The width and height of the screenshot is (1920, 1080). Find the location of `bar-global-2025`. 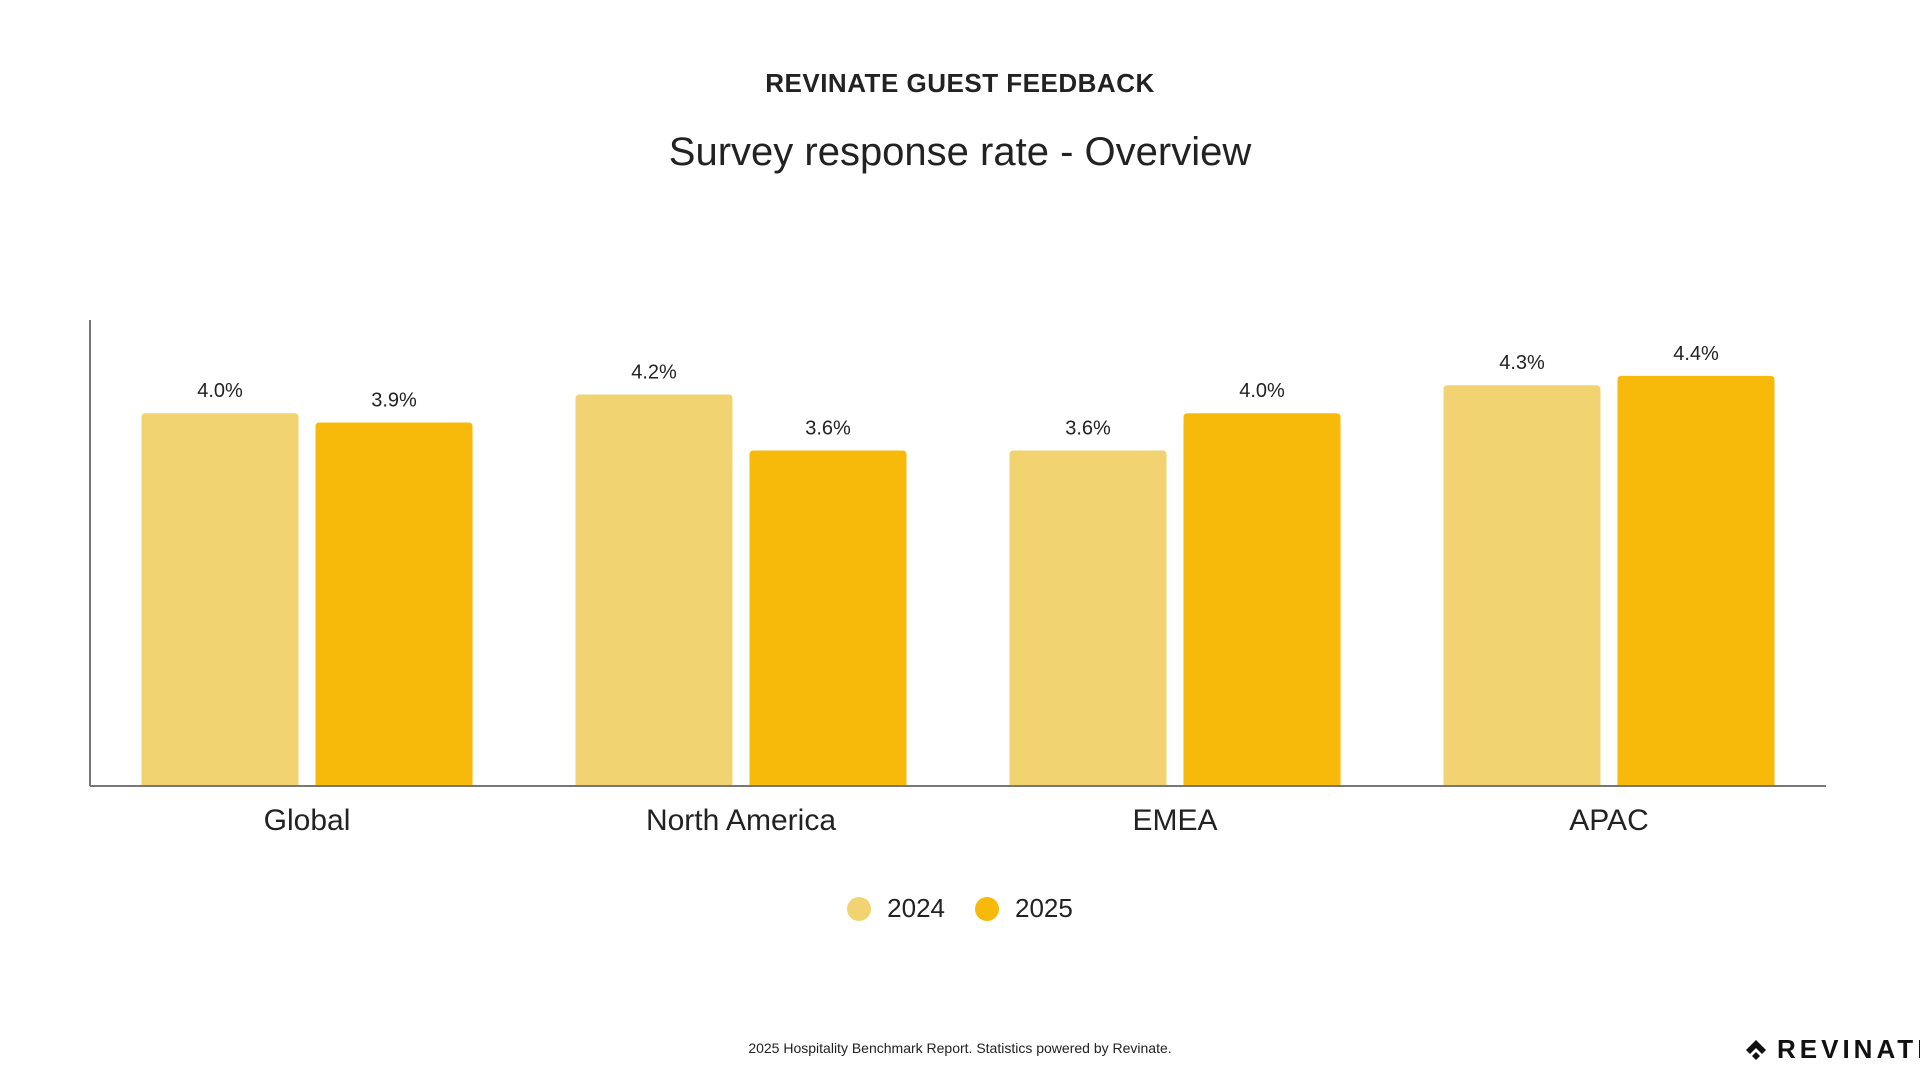

bar-global-2025 is located at coordinates (394, 604).